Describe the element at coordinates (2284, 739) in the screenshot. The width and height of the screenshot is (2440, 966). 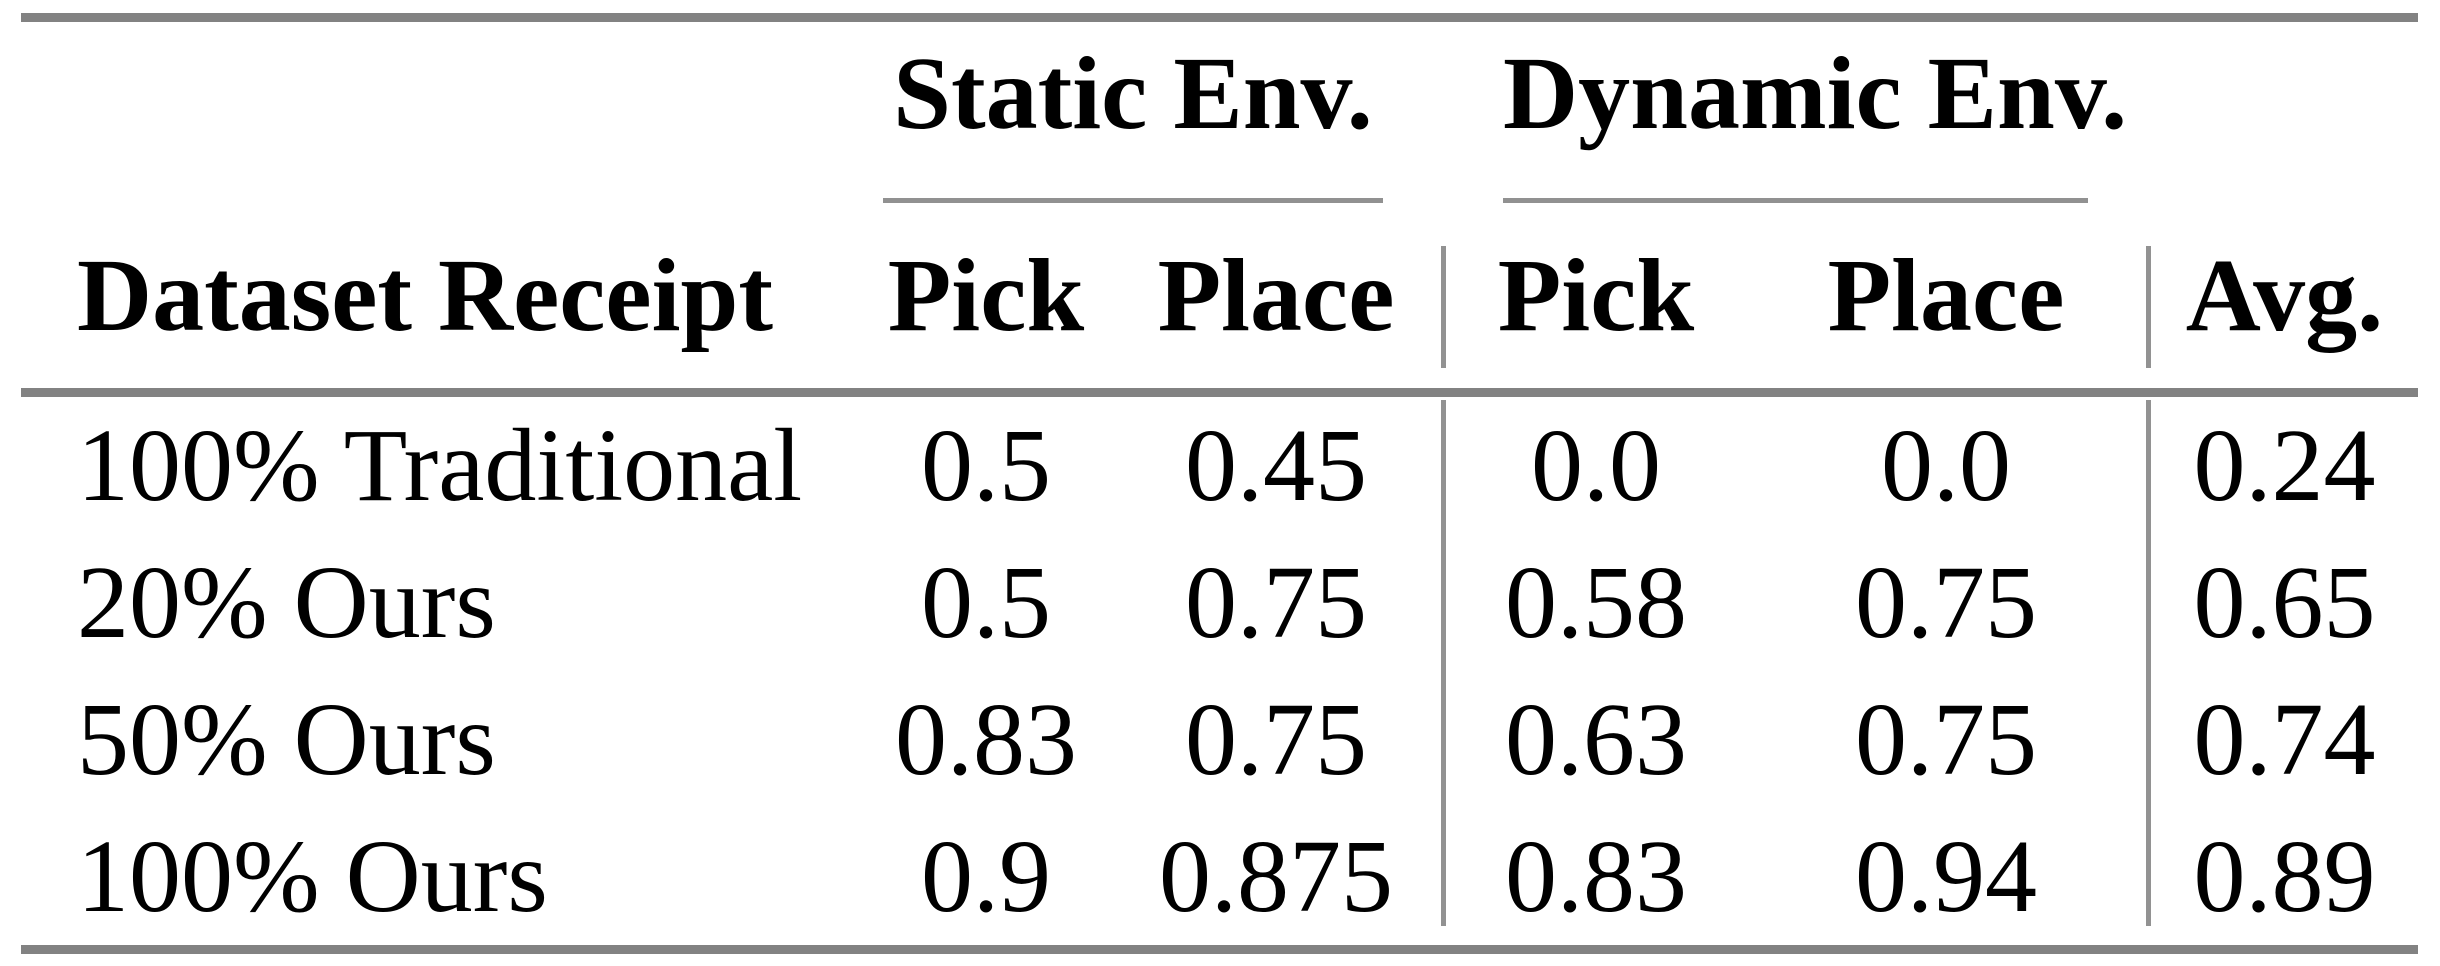
I see `cell-avg: 0.74` at that location.